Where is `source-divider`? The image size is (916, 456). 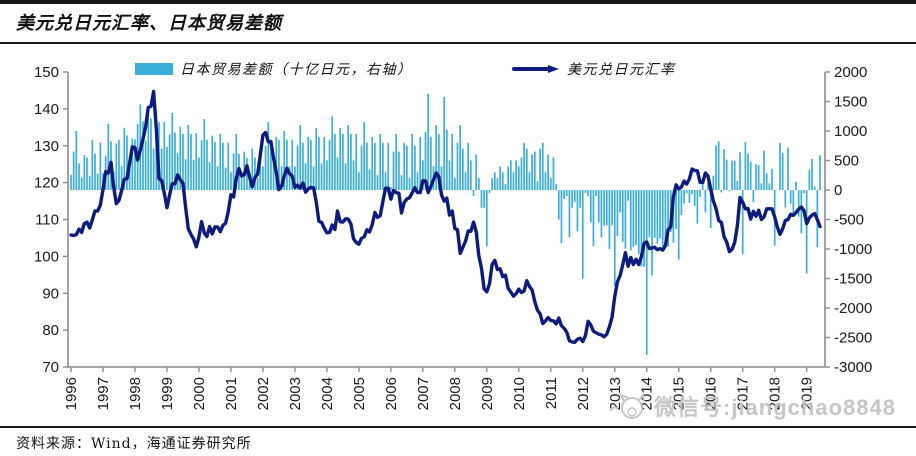 source-divider is located at coordinates (458, 427).